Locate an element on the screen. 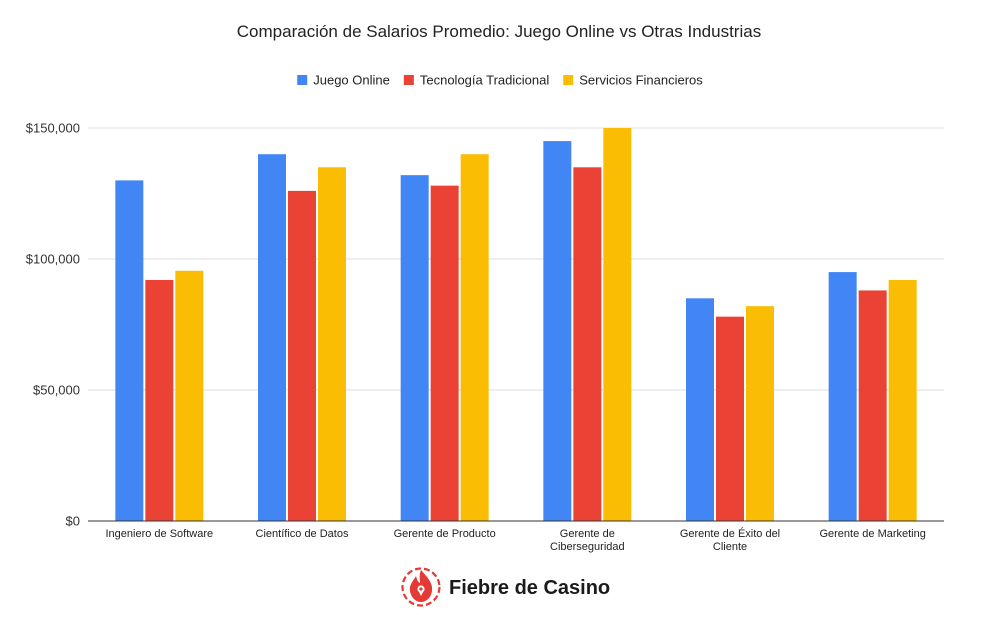  y-tick-label: $100,000 is located at coordinates (53, 259).